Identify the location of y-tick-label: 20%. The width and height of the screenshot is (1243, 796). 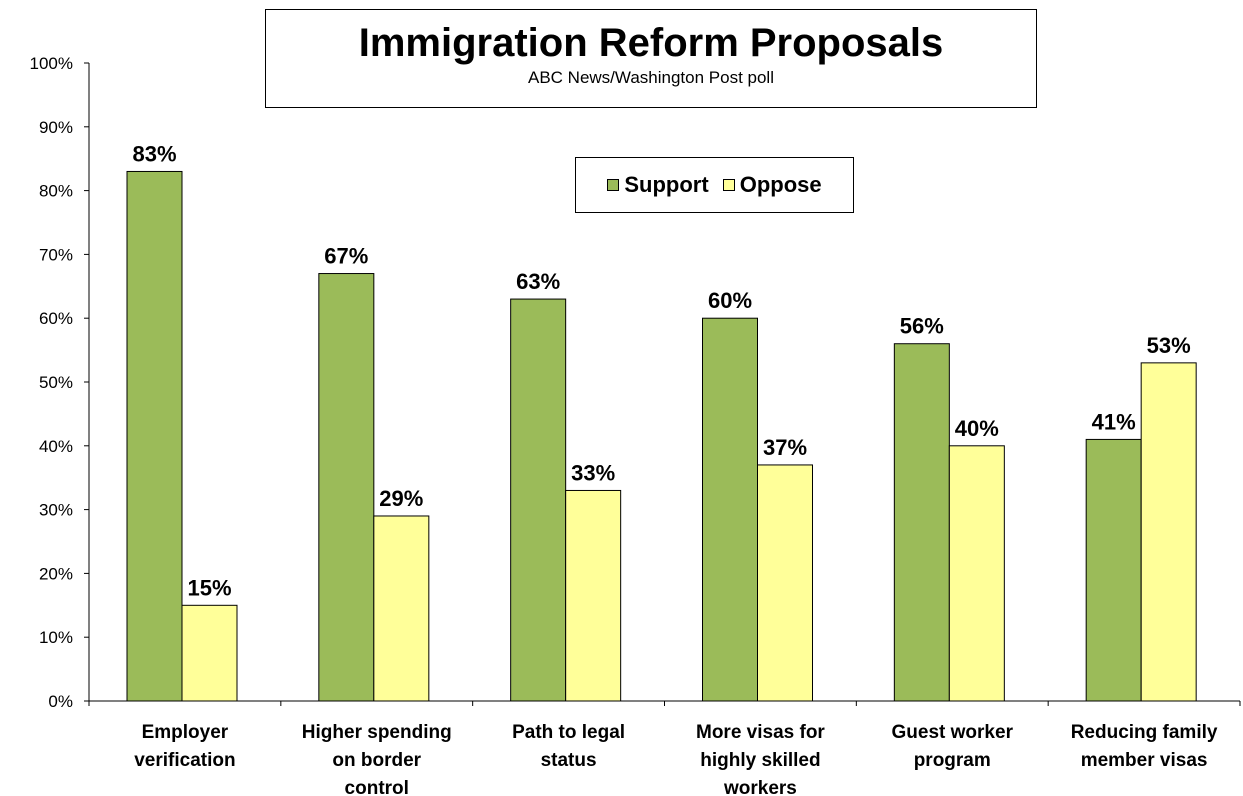
(56, 573).